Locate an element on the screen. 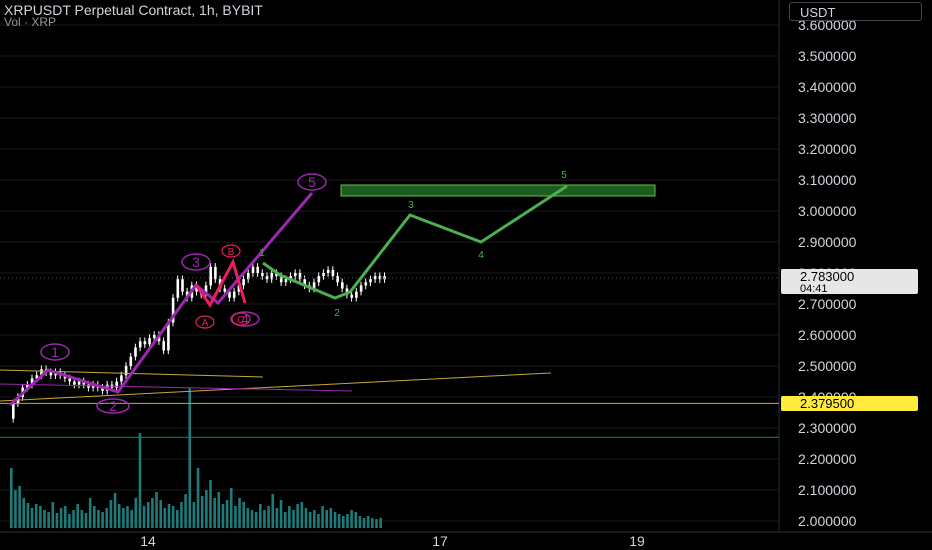  purple-wave-path is located at coordinates (161, 299).